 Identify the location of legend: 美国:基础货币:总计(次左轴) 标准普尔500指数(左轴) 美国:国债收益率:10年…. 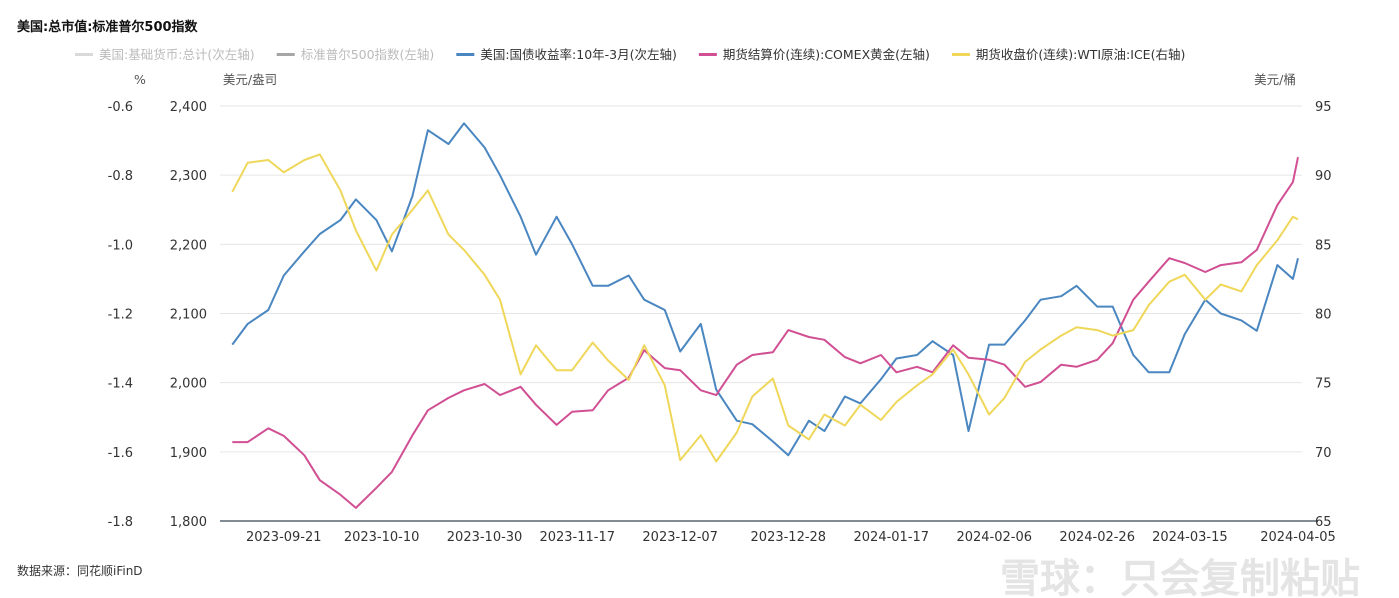
(630, 54).